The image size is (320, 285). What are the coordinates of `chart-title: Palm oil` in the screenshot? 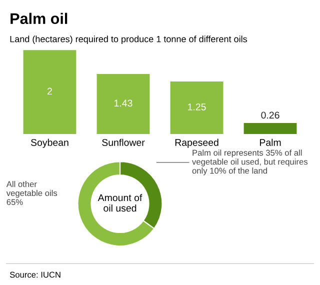 It's located at (39, 18).